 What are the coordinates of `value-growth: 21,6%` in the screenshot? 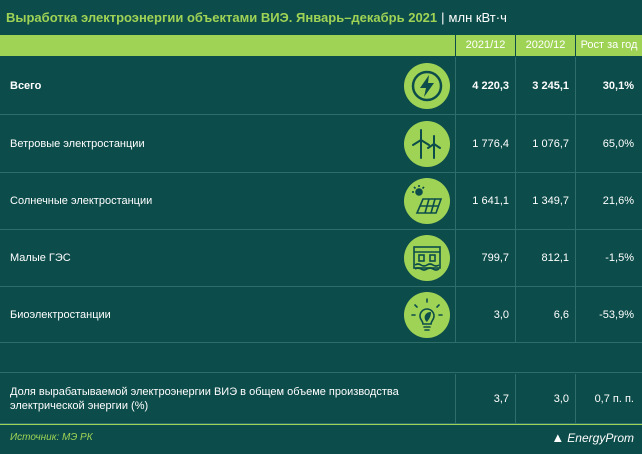 It's located at (608, 201).